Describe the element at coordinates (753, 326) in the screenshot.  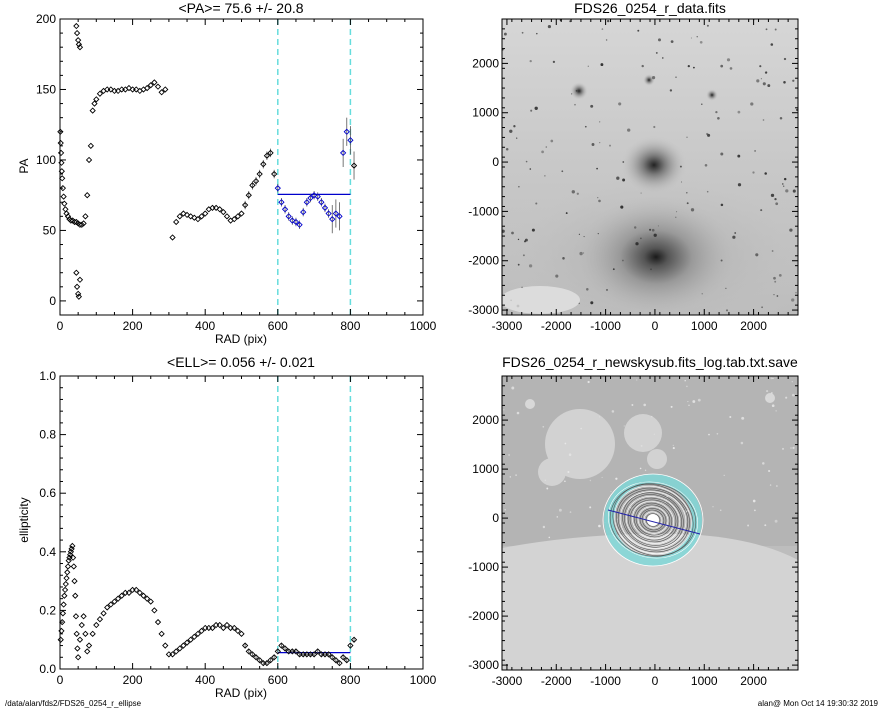
I see `img1-x-tick-label: 2000` at that location.